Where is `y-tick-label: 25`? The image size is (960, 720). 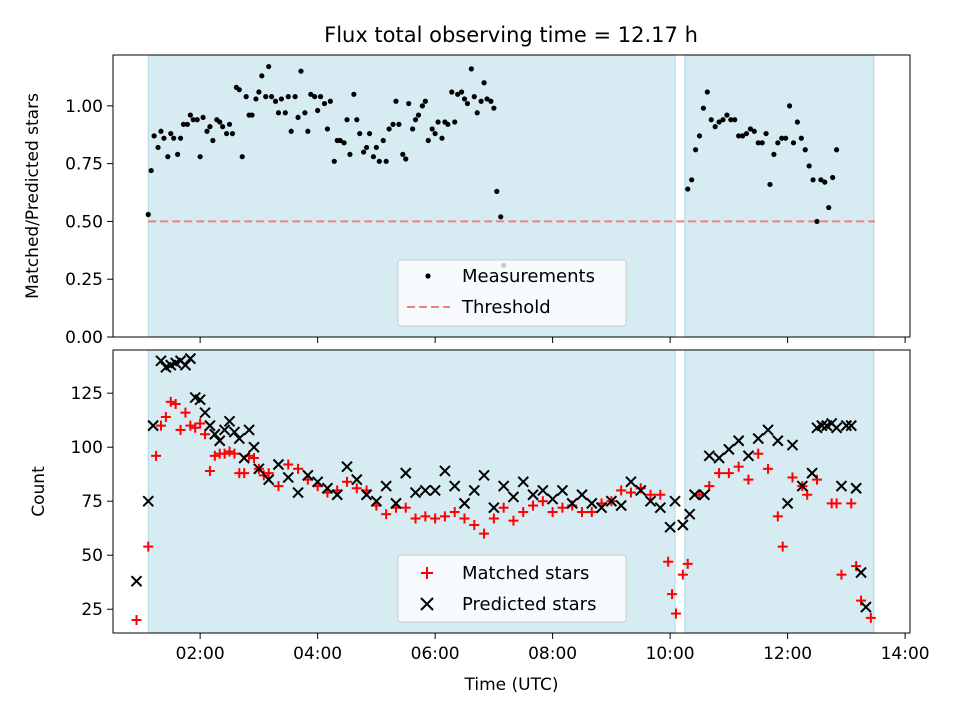 y-tick-label: 25 is located at coordinates (92, 610).